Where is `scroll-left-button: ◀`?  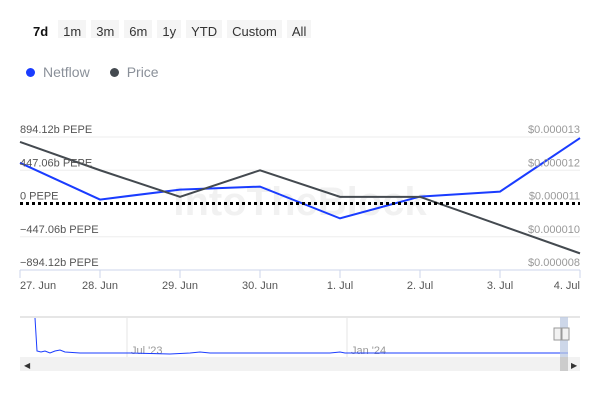
scroll-left-button: ◀ is located at coordinates (27, 365).